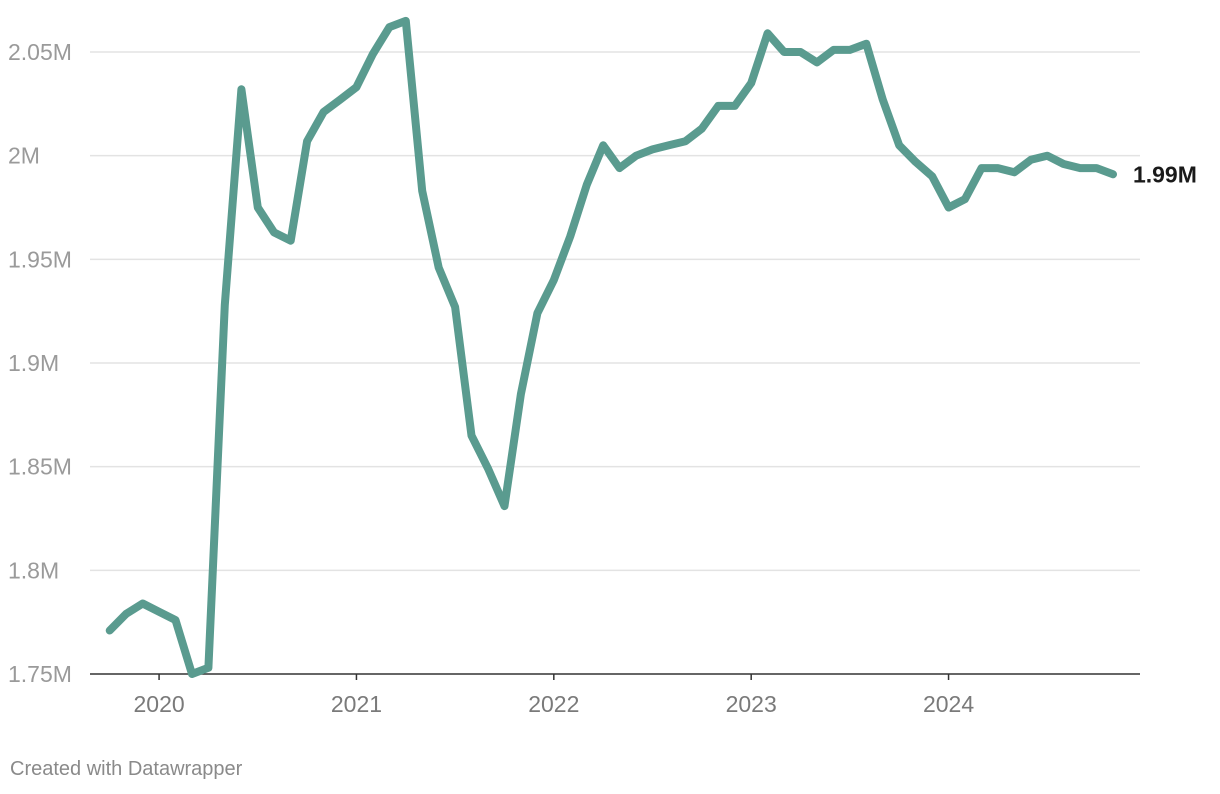 The height and width of the screenshot is (794, 1220). What do you see at coordinates (40, 467) in the screenshot?
I see `y-tick-label: 1.85M` at bounding box center [40, 467].